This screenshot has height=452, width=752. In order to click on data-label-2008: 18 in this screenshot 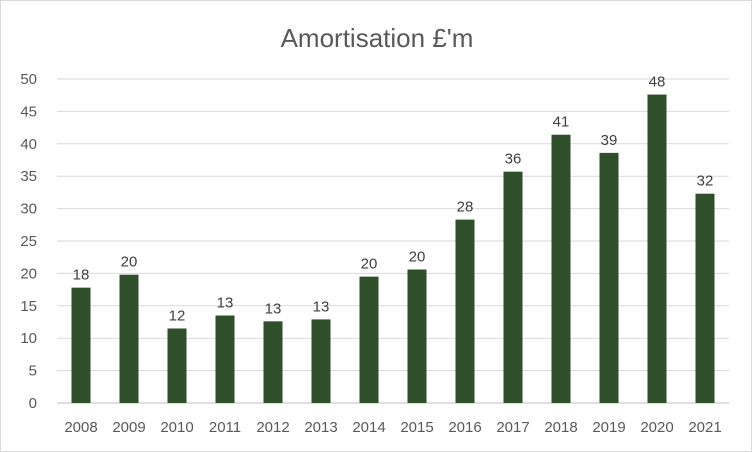, I will do `click(81, 275)`.